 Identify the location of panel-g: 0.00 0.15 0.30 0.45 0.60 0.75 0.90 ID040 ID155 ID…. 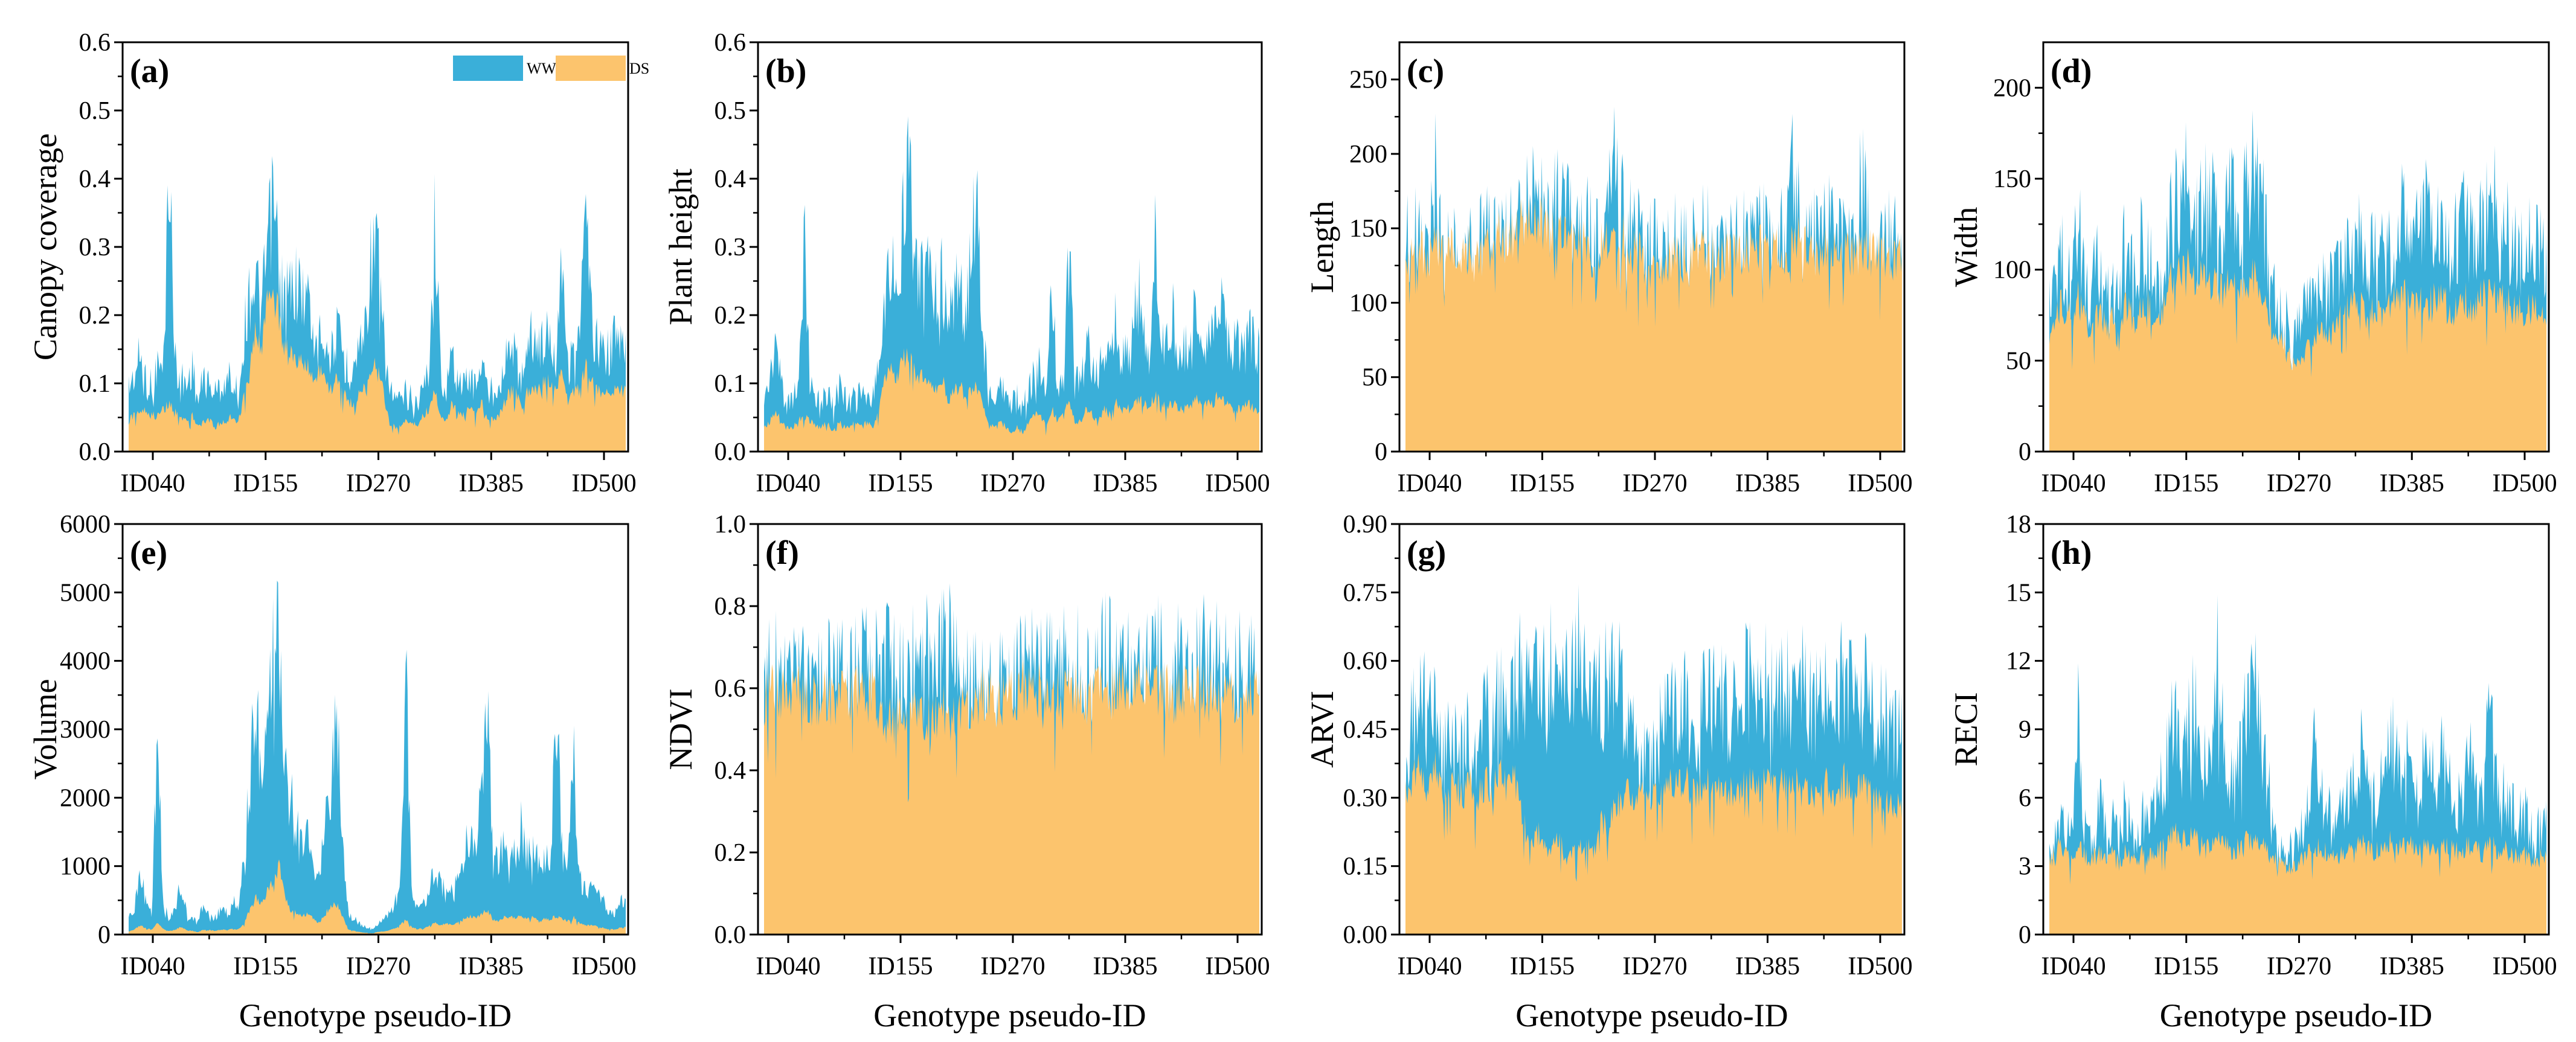
(1608, 772).